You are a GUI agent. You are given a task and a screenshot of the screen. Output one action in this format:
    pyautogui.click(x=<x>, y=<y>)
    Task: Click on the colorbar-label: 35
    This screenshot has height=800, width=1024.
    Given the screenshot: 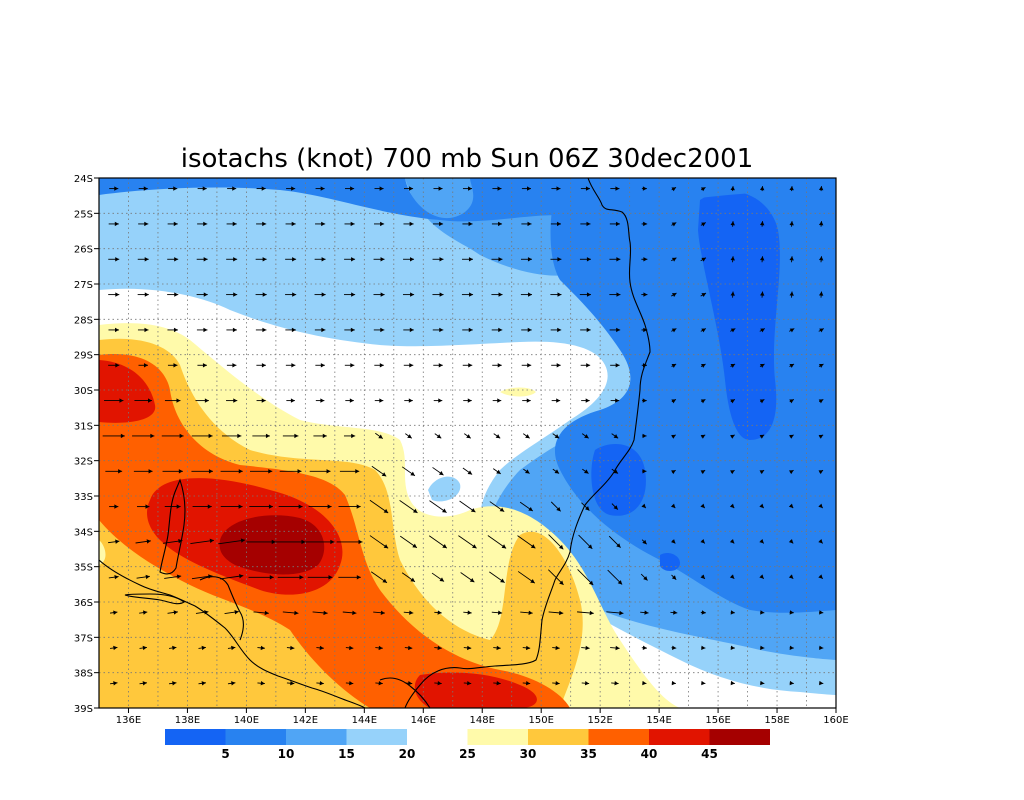 What is the action you would take?
    pyautogui.click(x=588, y=754)
    